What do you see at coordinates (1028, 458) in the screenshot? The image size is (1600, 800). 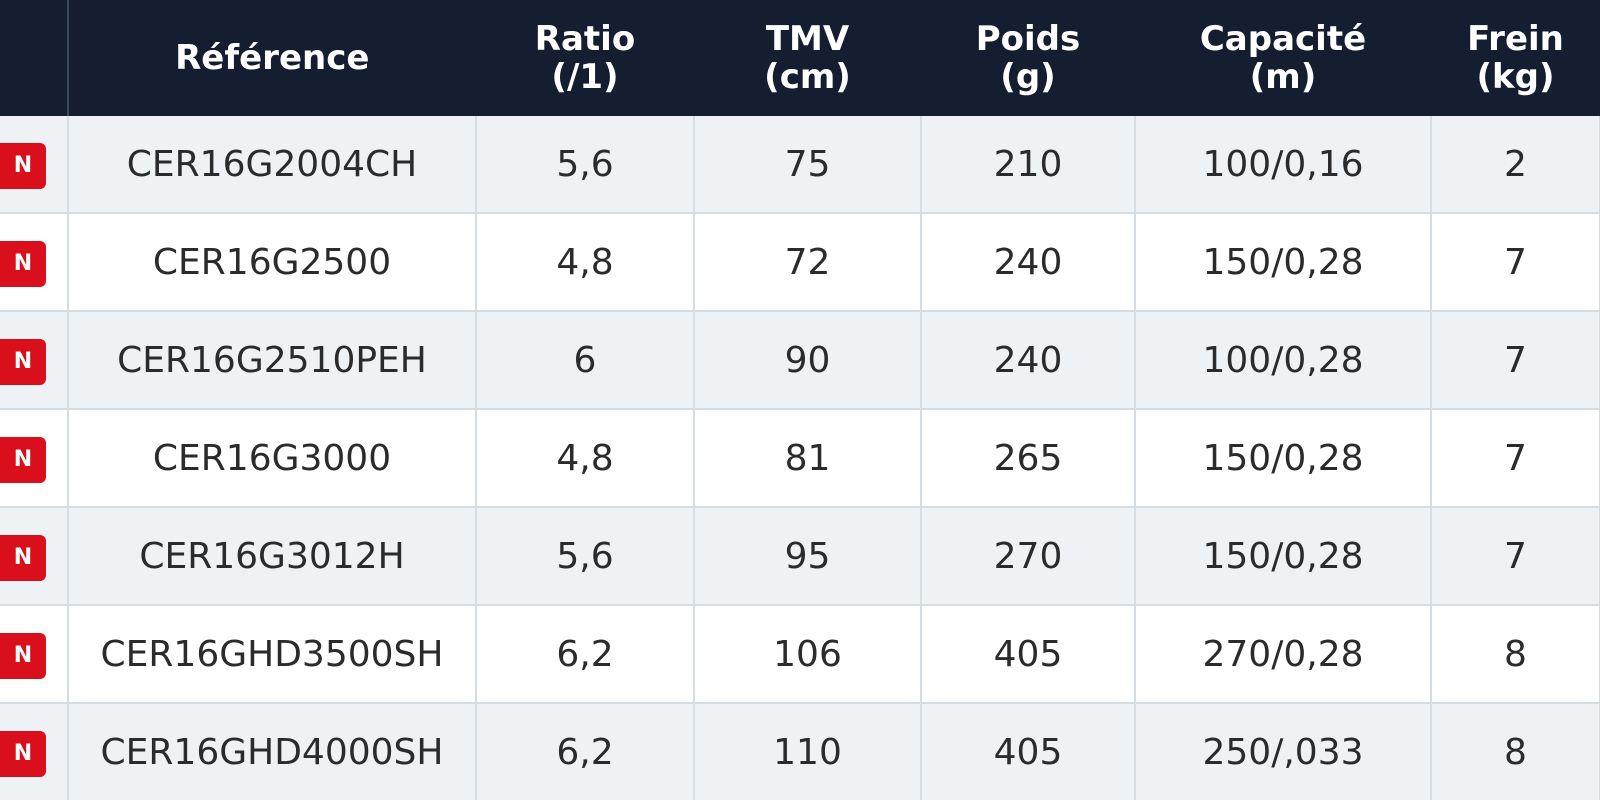 I see `table-cell: 265` at bounding box center [1028, 458].